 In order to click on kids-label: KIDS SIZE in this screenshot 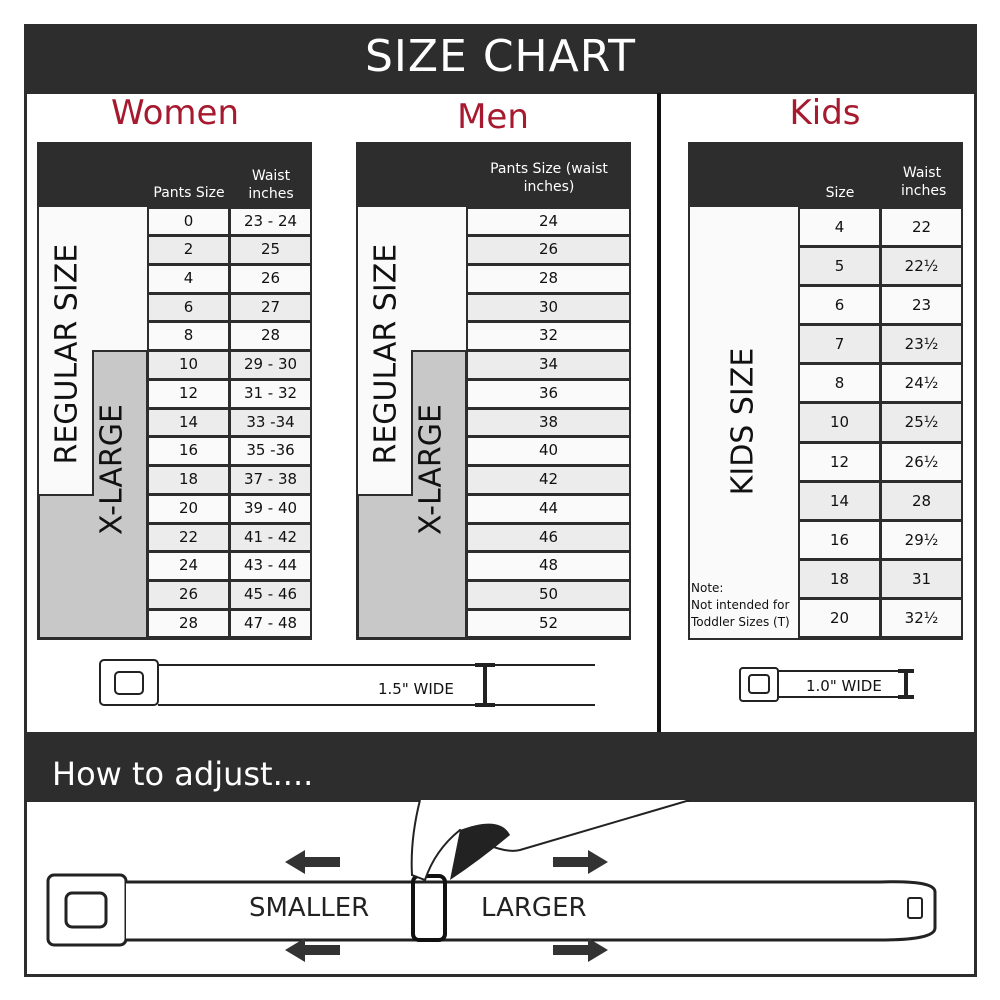, I will do `click(743, 421)`.